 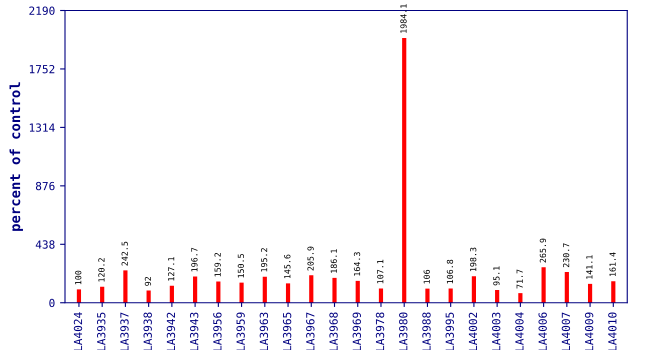 What do you see at coordinates (78, 277) in the screenshot?
I see `data-label: 100` at bounding box center [78, 277].